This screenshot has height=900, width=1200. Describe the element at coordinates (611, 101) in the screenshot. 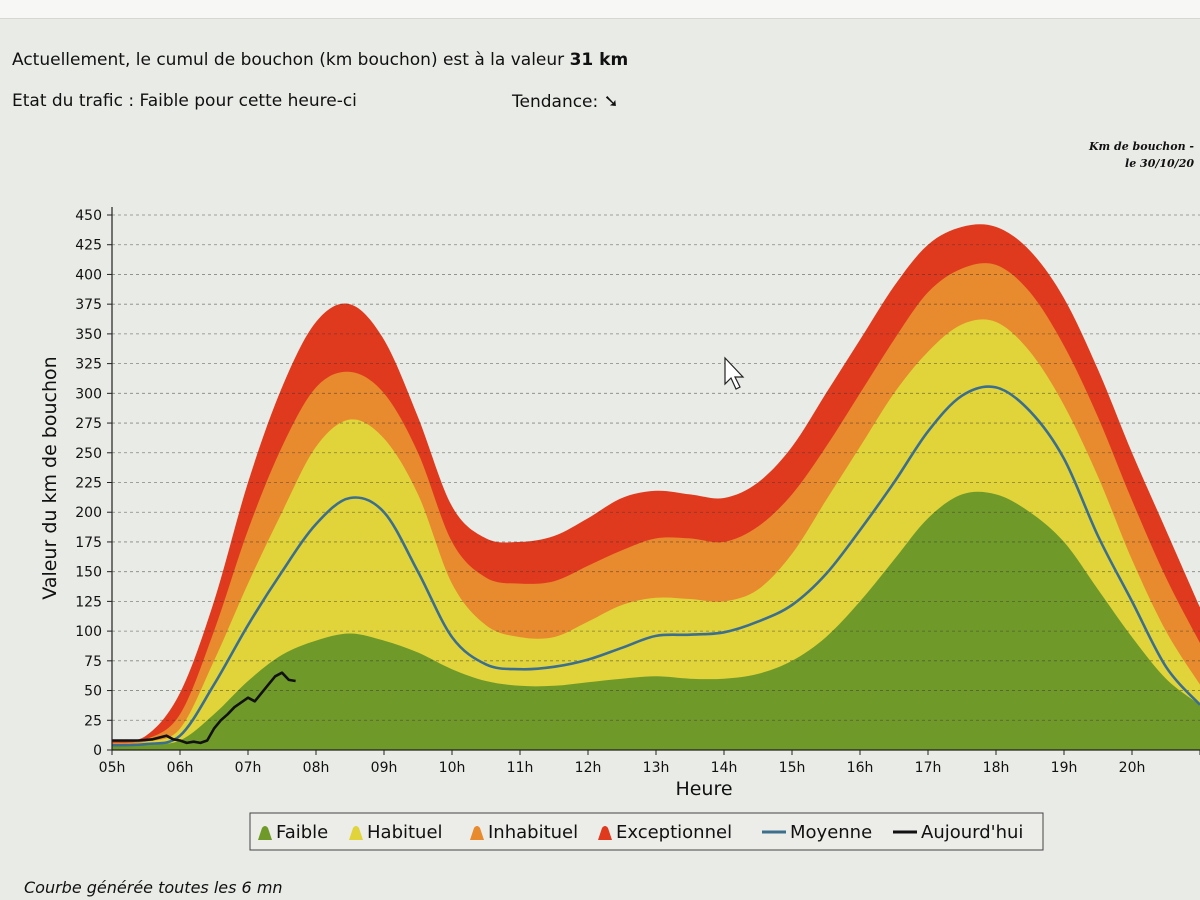

I see `trend-arrow-icon: ➘` at that location.